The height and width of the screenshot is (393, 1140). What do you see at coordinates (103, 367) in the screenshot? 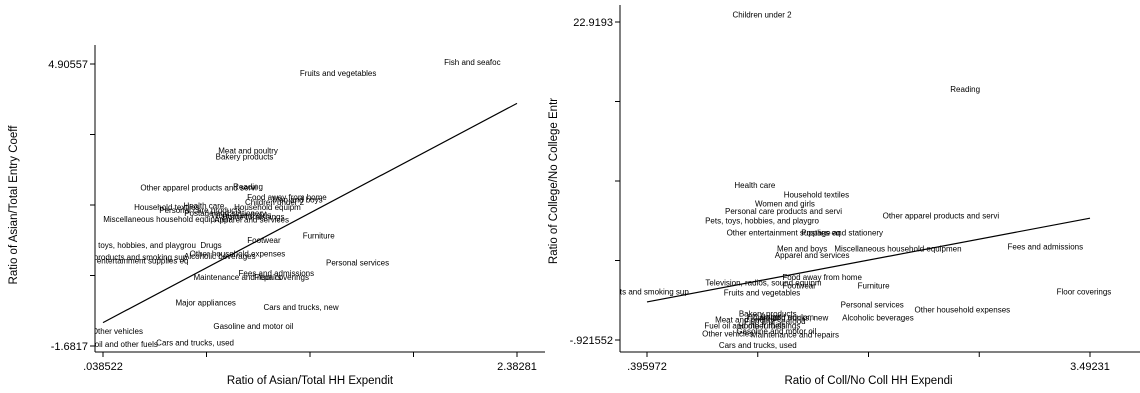
I see `x-tick-label: .038522` at bounding box center [103, 367].